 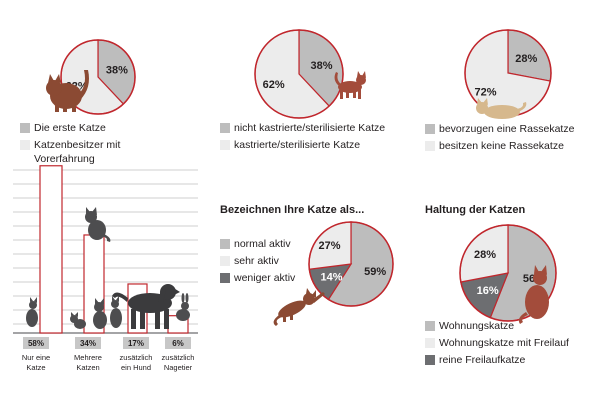 I want to click on bar-category-line: Katzen, so click(x=88, y=367).